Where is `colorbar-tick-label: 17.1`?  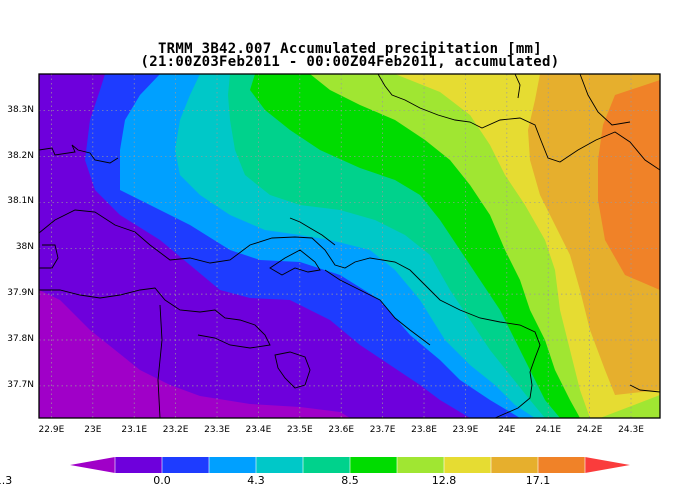 colorbar-tick-label: 17.1 is located at coordinates (538, 480).